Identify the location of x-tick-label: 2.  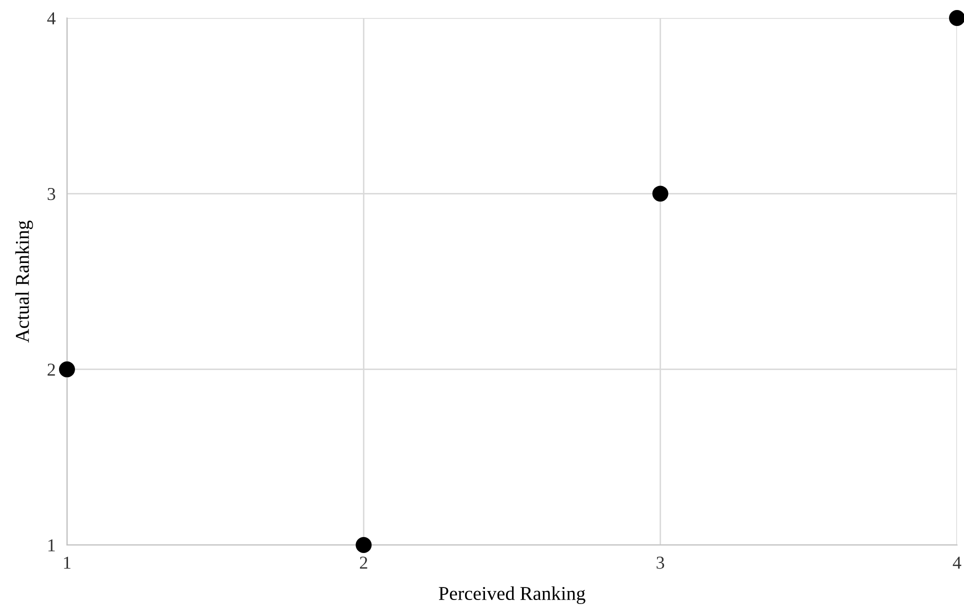
(364, 562).